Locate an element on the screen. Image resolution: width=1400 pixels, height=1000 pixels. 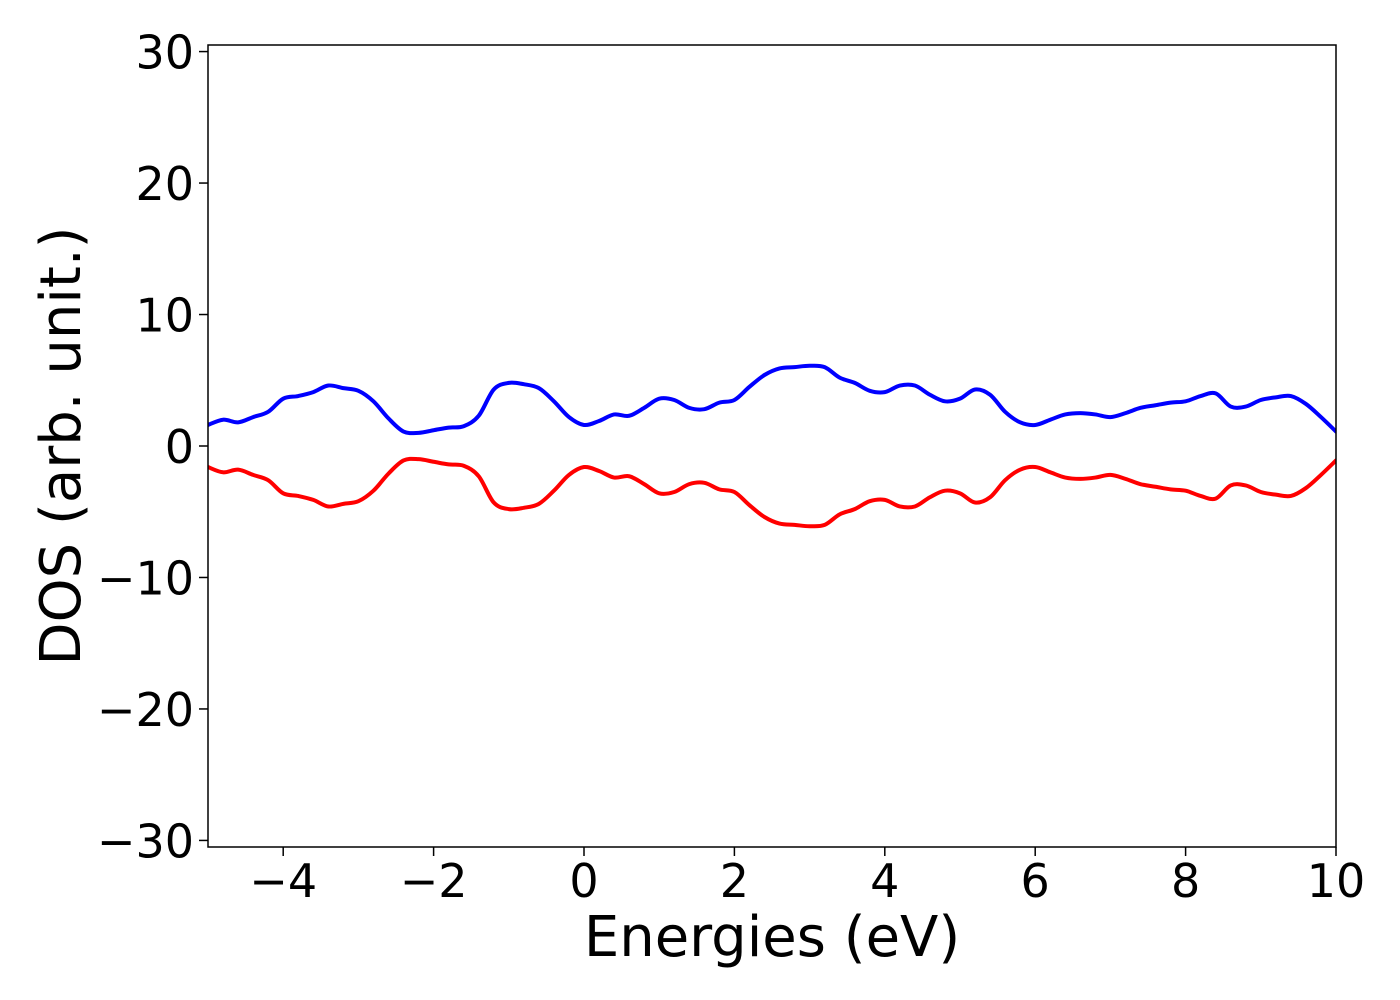
y-tick-label: 0 is located at coordinates (179, 447).